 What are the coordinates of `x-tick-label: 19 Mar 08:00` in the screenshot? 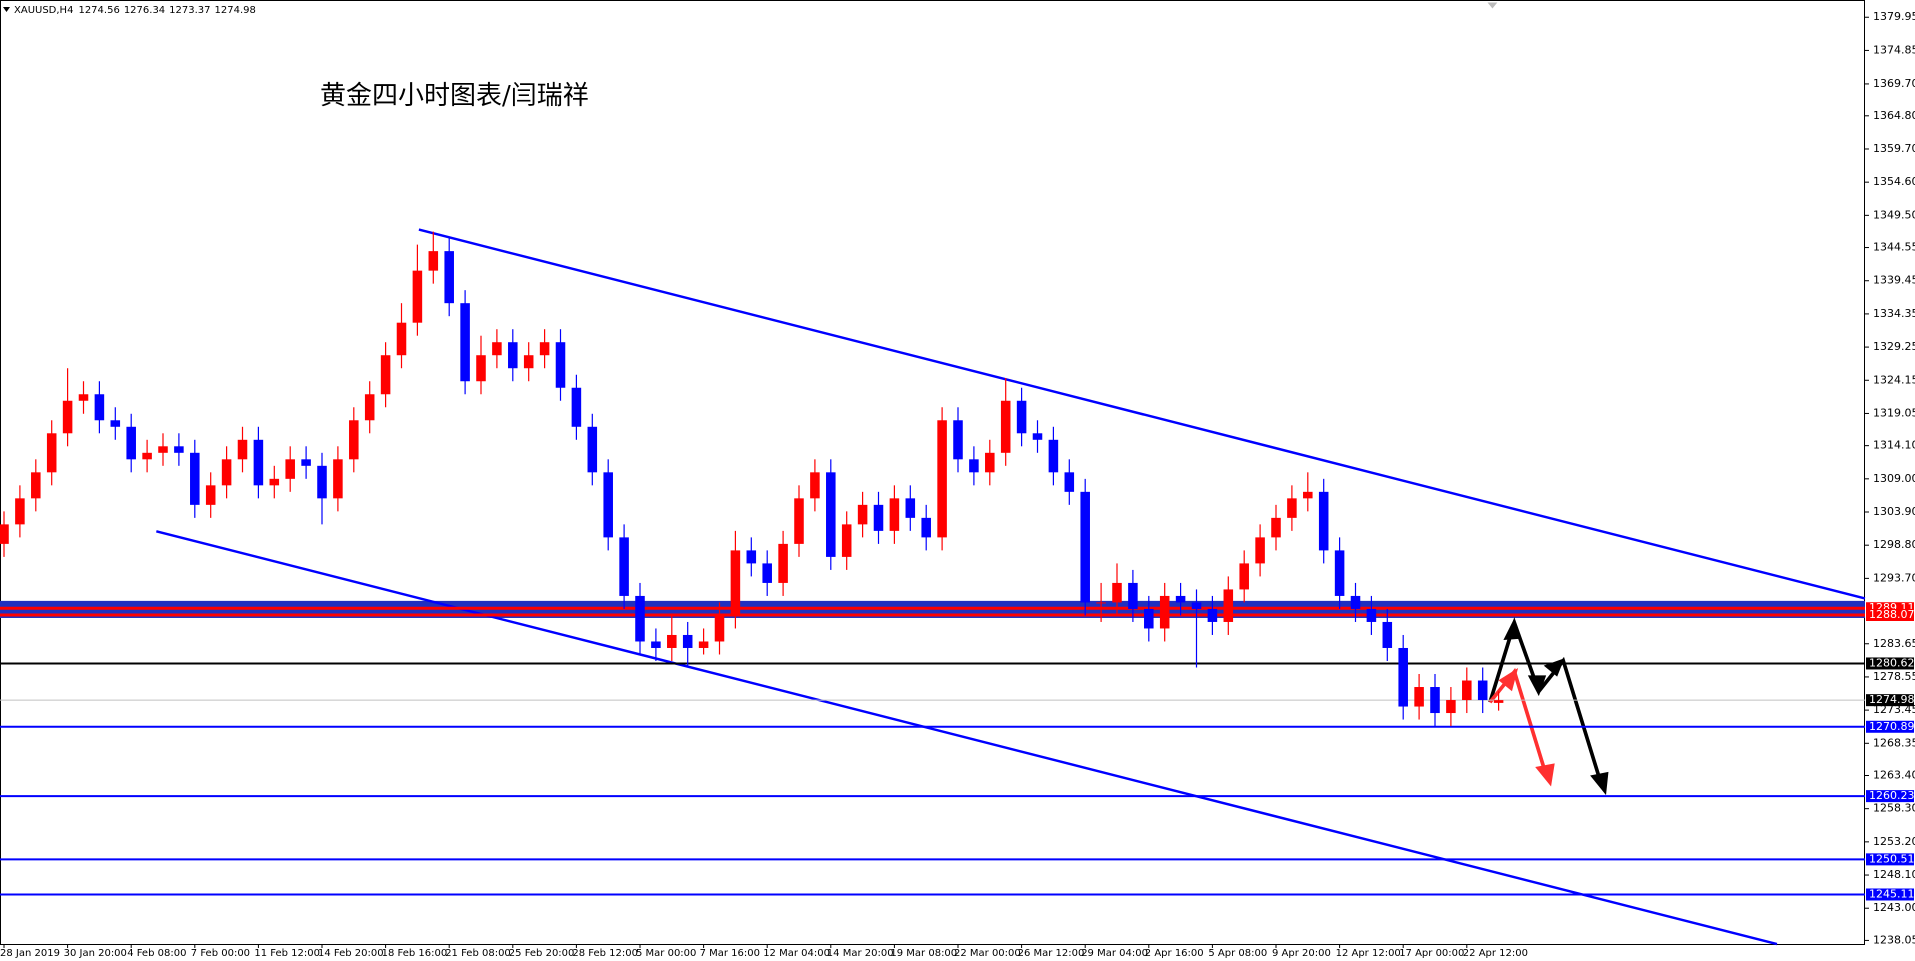 It's located at (923, 953).